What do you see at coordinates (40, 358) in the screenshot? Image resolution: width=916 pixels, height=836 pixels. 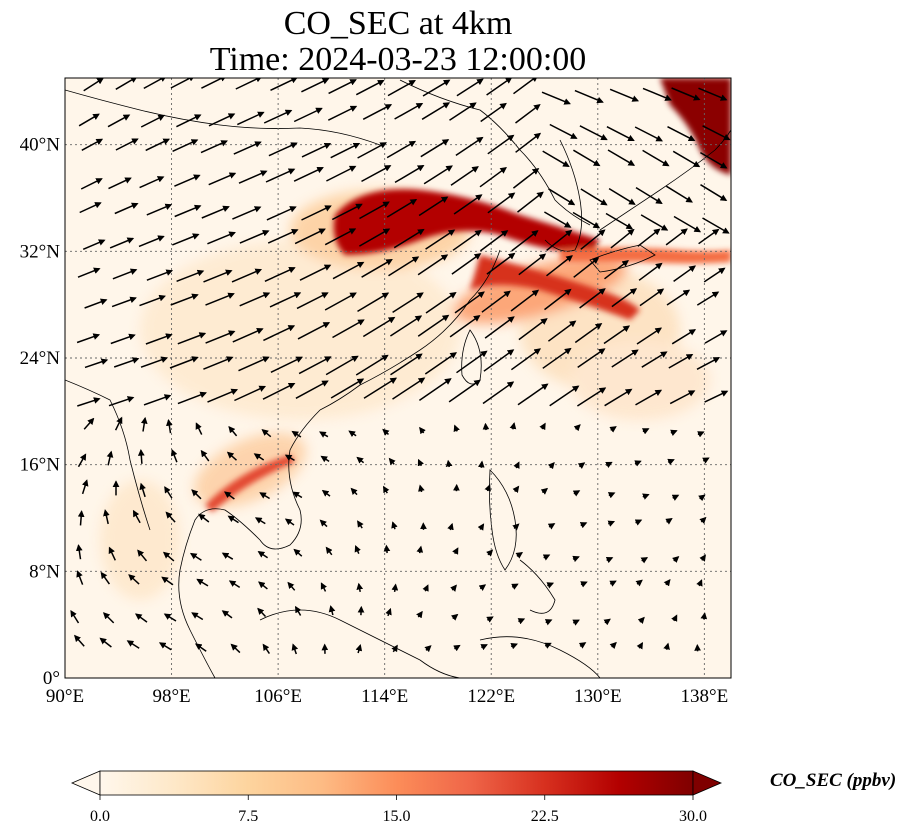 I see `lat-tick-label: 24°N` at bounding box center [40, 358].